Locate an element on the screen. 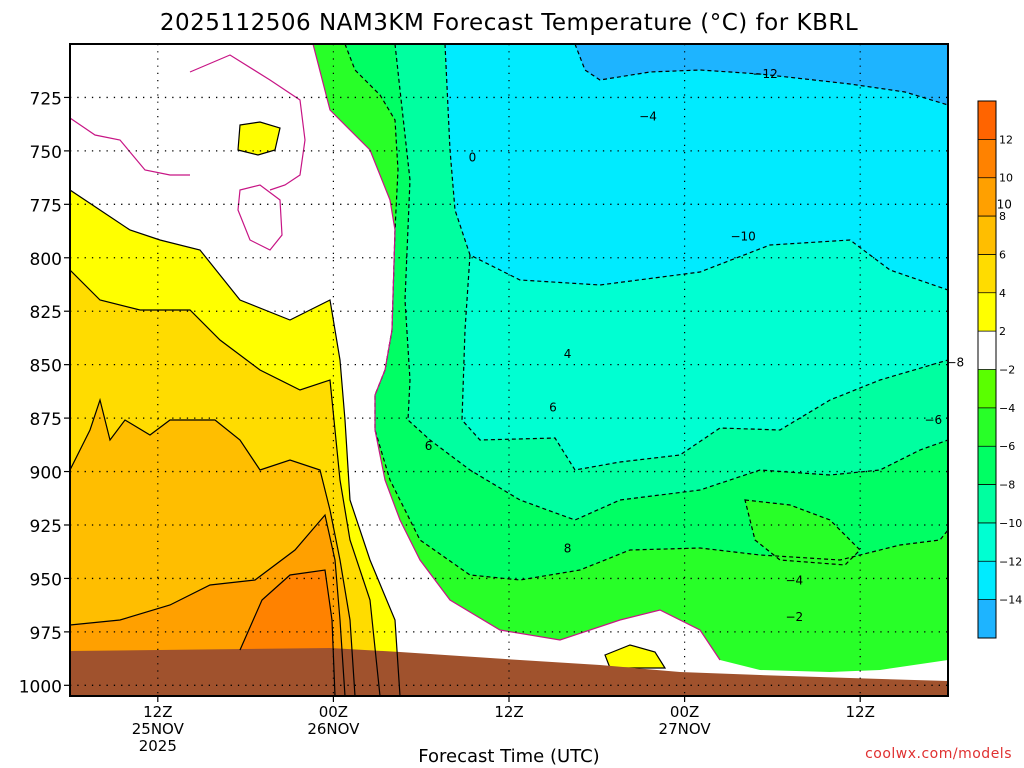  y-tick-label: 1000 is located at coordinates (40, 687).